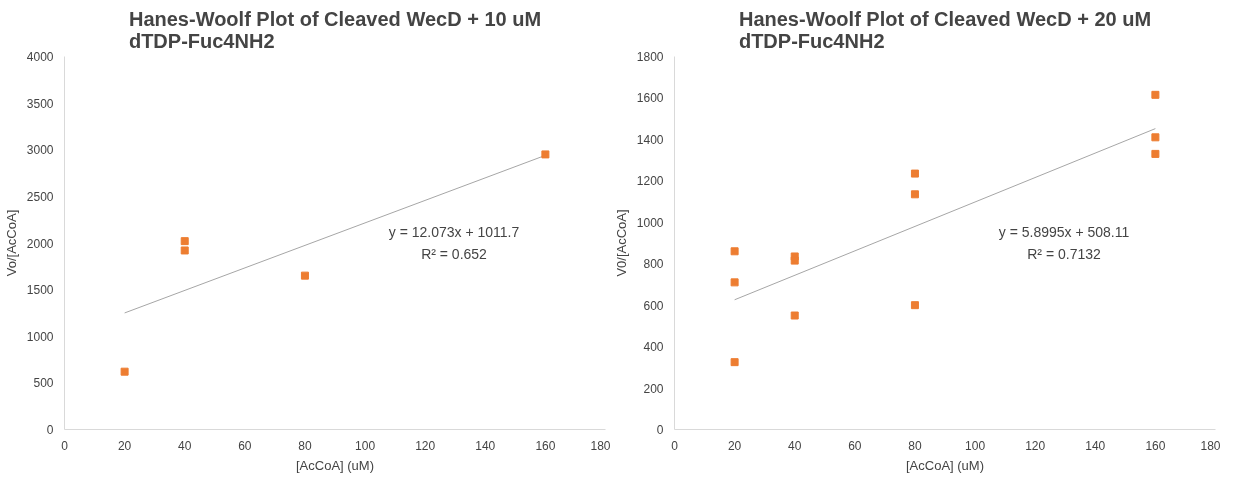 The image size is (1236, 485). Describe the element at coordinates (454, 231) in the screenshot. I see `annotation: y = 12.073x + 1011.7` at that location.